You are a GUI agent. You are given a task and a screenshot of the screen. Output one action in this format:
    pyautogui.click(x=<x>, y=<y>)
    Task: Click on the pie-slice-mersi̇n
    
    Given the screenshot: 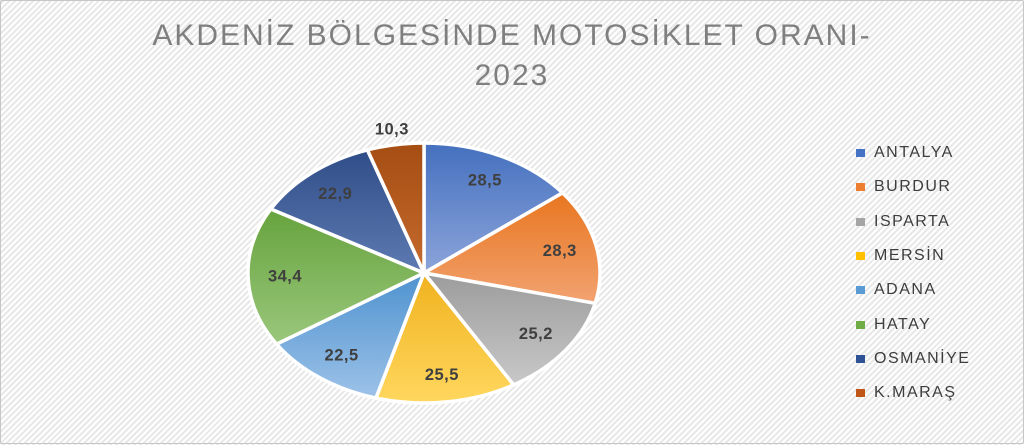 What is the action you would take?
    pyautogui.click(x=445, y=338)
    